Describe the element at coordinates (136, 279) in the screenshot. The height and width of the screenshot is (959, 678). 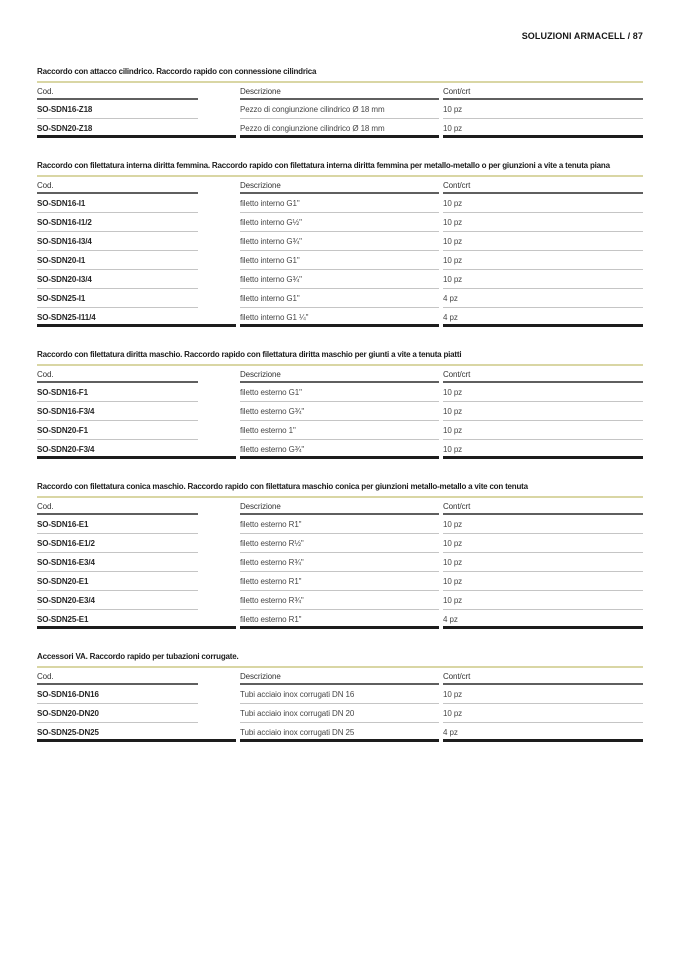
I see `product-code: SO-SDN20-I3/4` at that location.